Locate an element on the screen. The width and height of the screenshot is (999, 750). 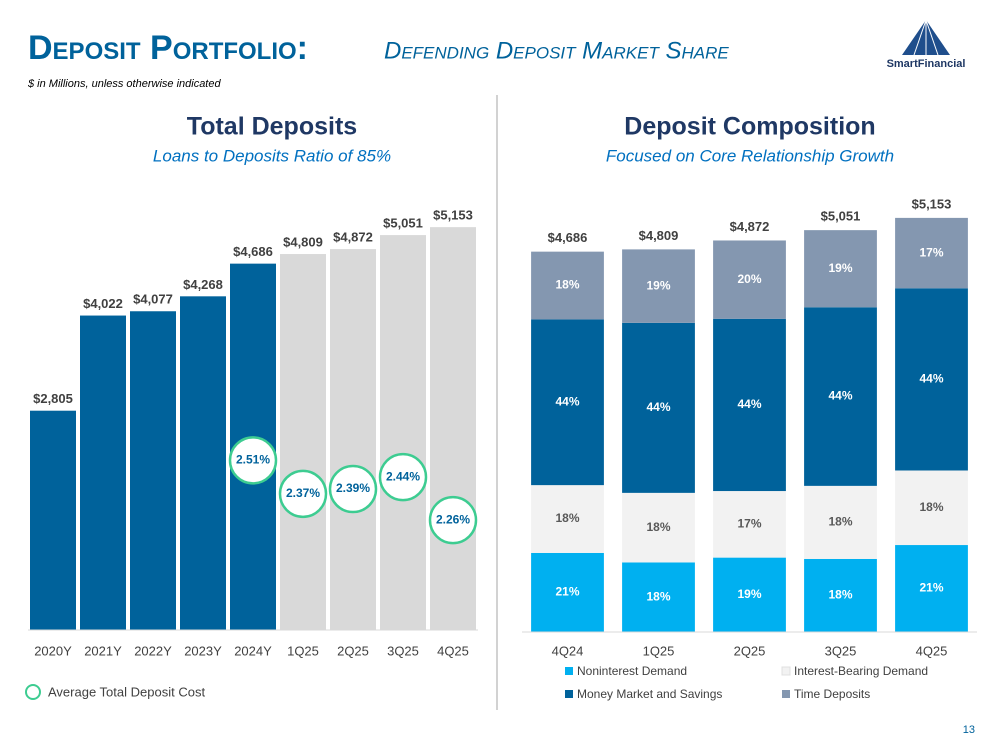
x-tick-label: 2024Y is located at coordinates (253, 650).